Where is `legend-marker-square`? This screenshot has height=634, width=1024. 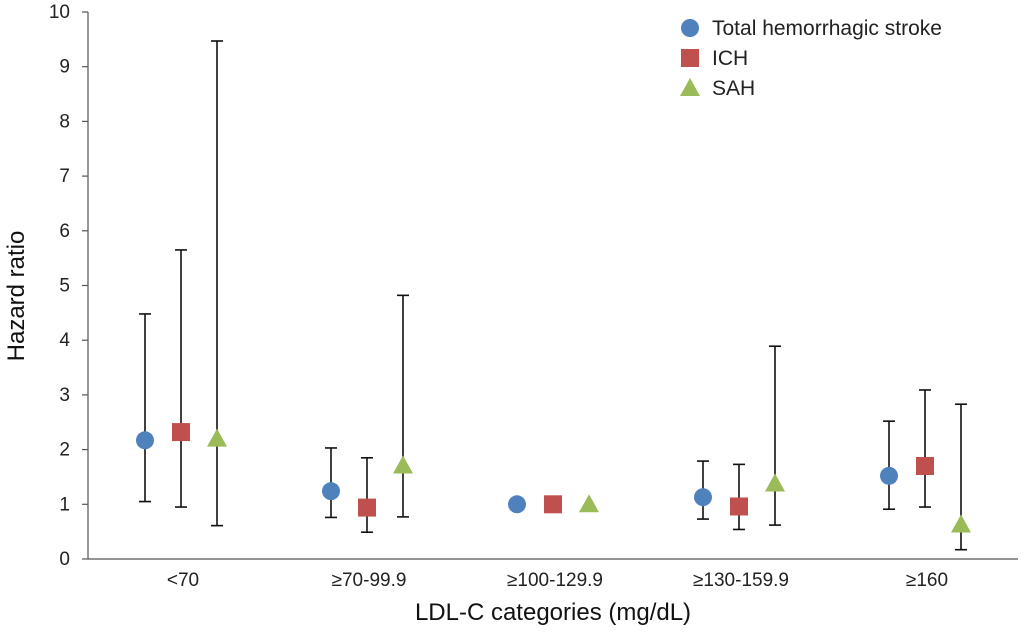
legend-marker-square is located at coordinates (690, 58).